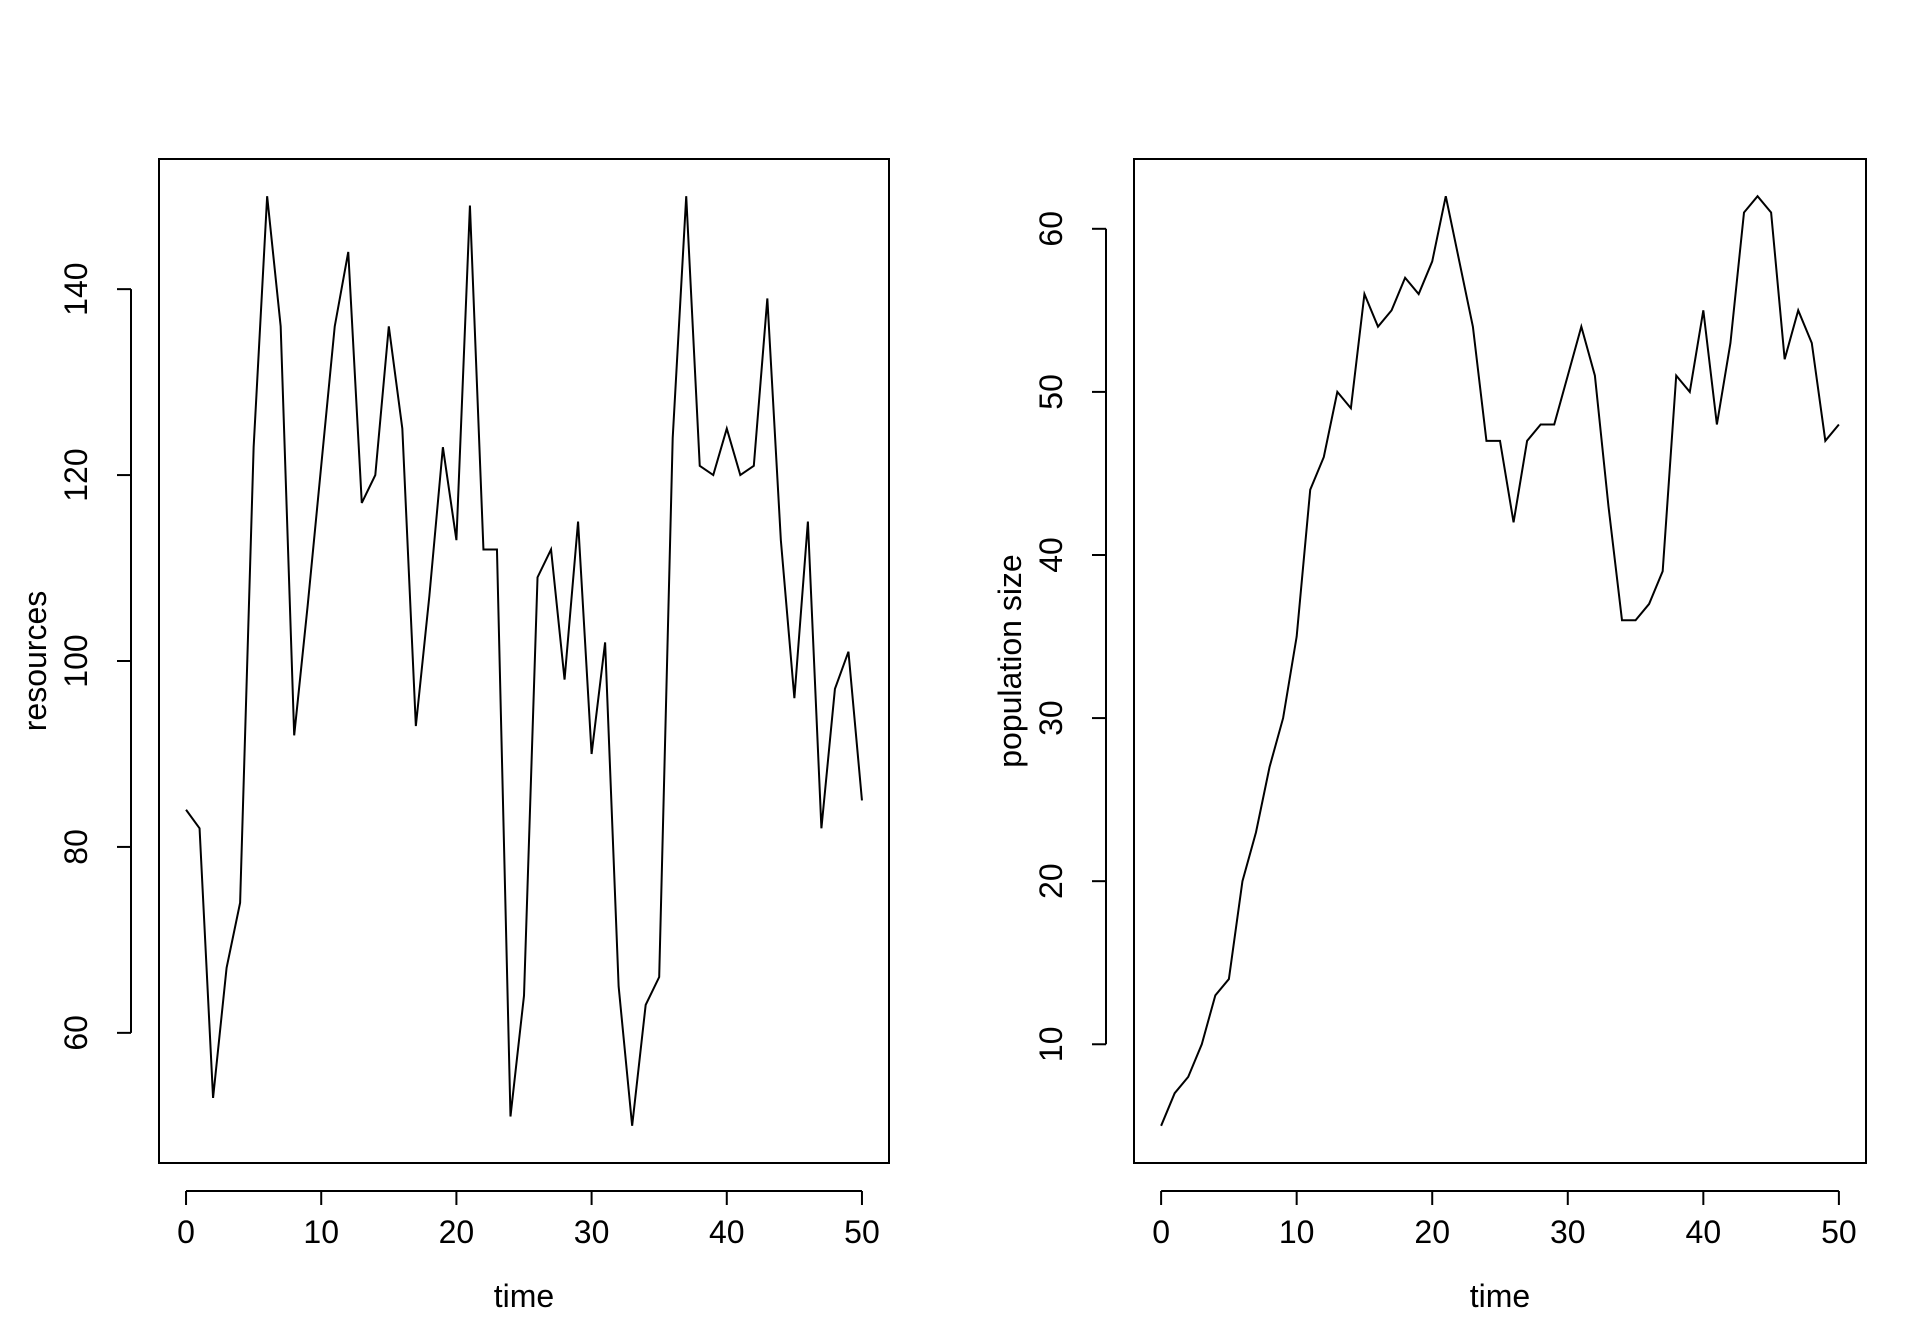 The height and width of the screenshot is (1344, 1920). I want to click on y-tick-label: 10, so click(1051, 1044).